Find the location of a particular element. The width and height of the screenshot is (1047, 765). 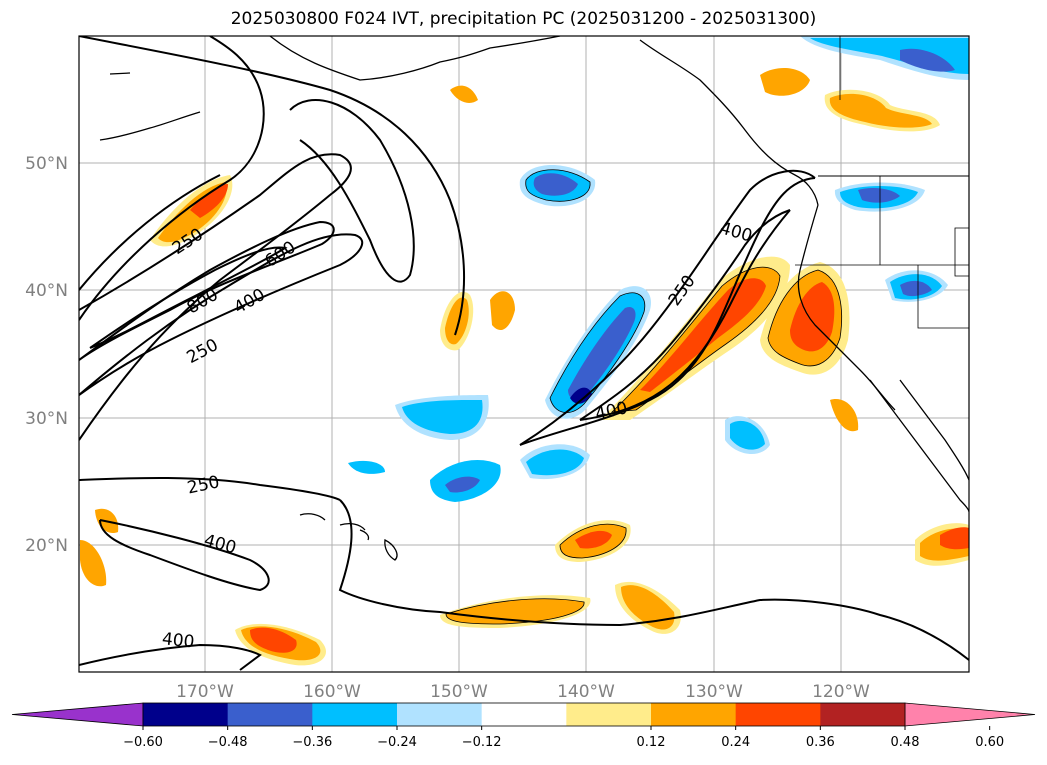

colorbar-extend-high is located at coordinates (970, 714).